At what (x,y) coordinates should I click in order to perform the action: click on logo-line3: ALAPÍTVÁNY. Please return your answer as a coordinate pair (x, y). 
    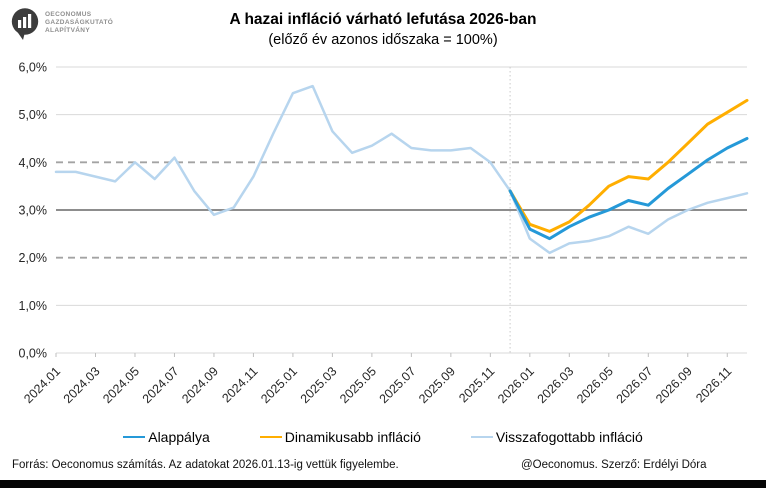
    Looking at the image, I should click on (68, 30).